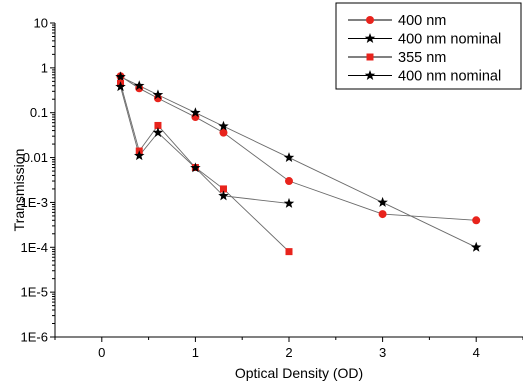 The height and width of the screenshot is (385, 523). I want to click on y-axis: 1E-6 1E-5 1E-4 1E-3 0.01 0.1 1 10, so click(38, 180).